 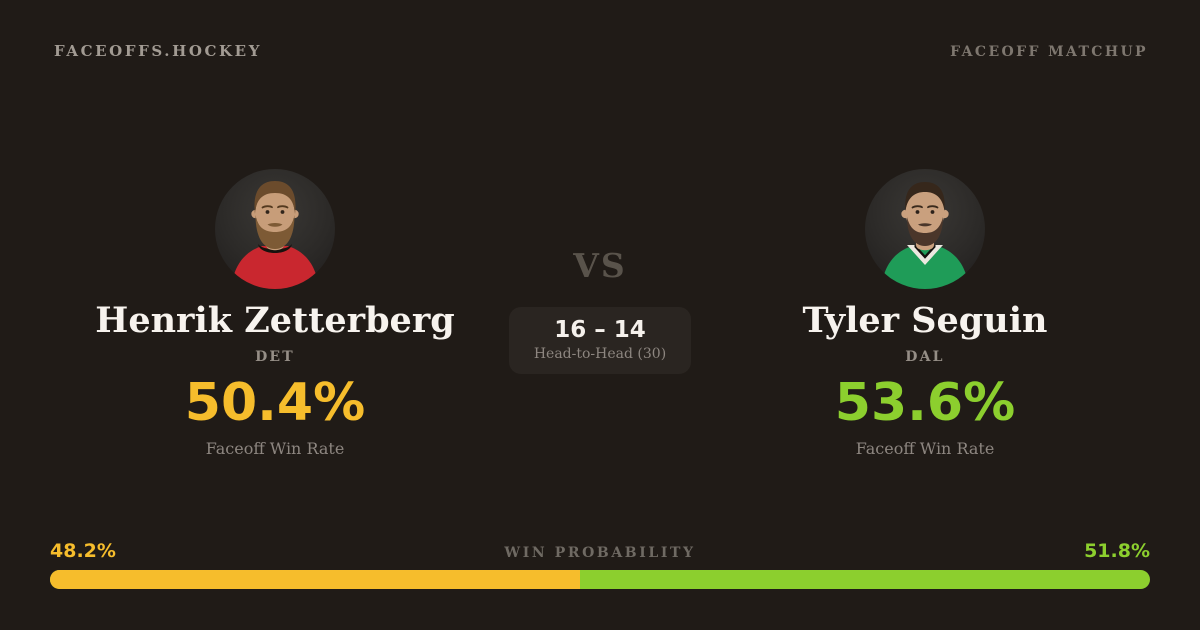 I want to click on faceoff-win-rate: 53.6%, so click(x=925, y=402).